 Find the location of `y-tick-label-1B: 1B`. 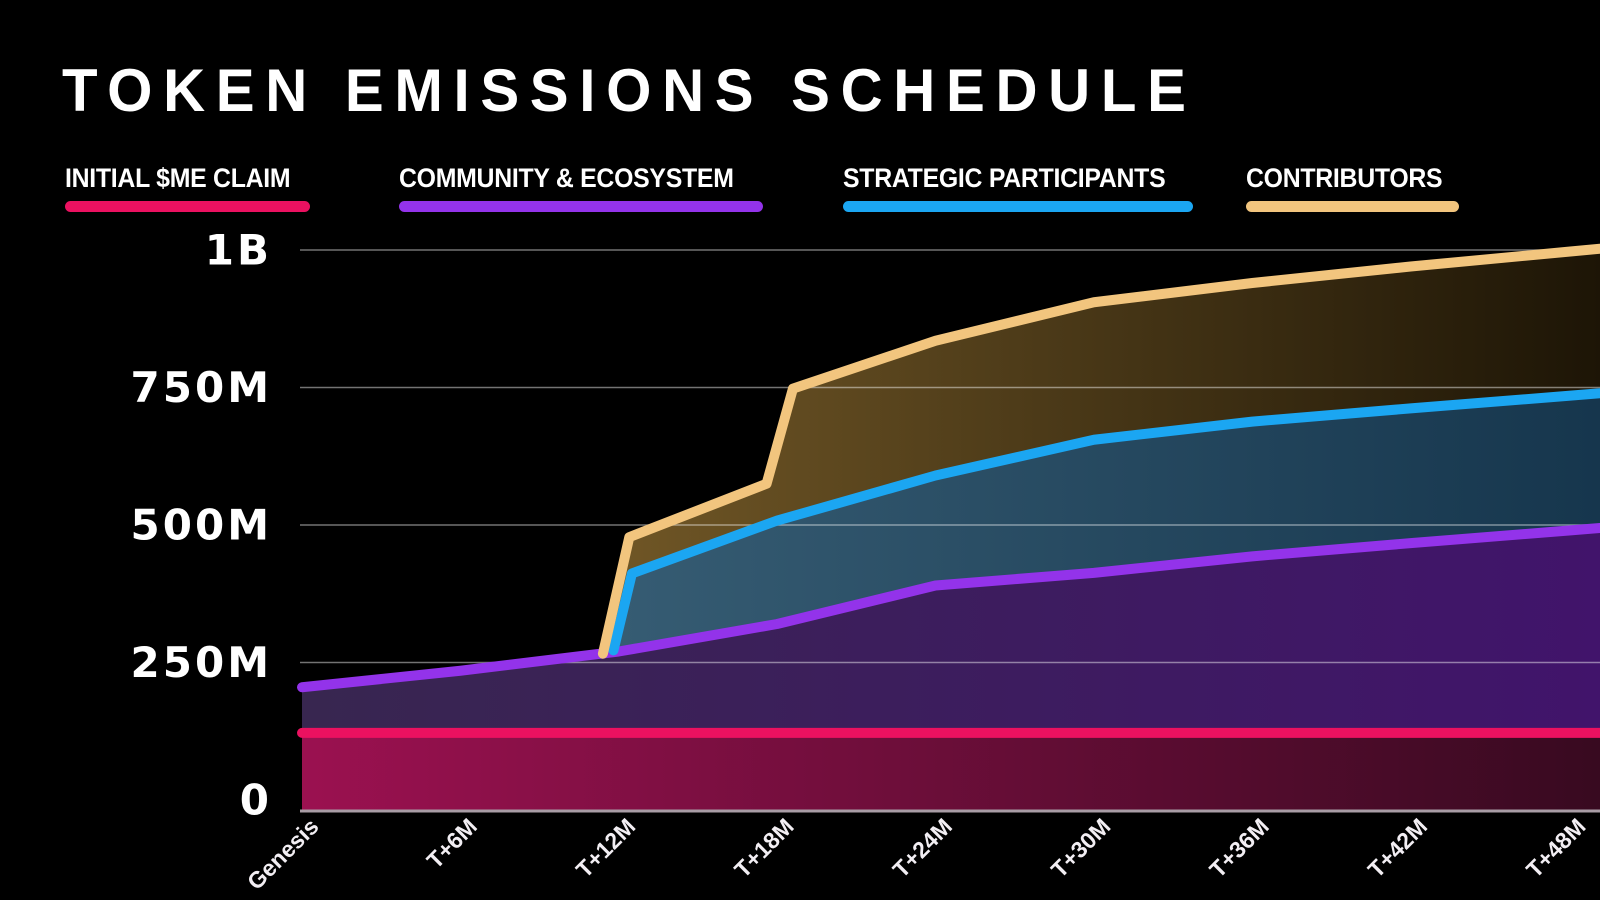

y-tick-label-1B: 1B is located at coordinates (238, 250).